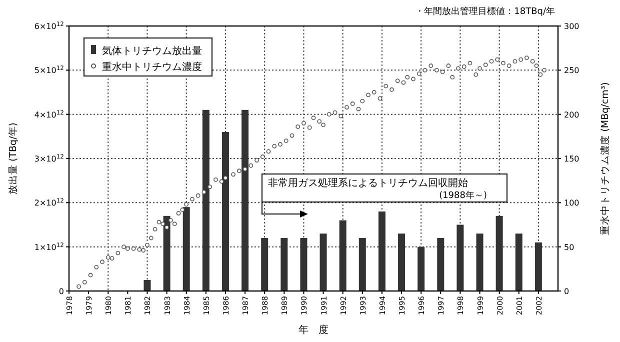 The image size is (620, 342). I want to click on y-tick-label: 2×10$^{12}$, so click(49, 202).